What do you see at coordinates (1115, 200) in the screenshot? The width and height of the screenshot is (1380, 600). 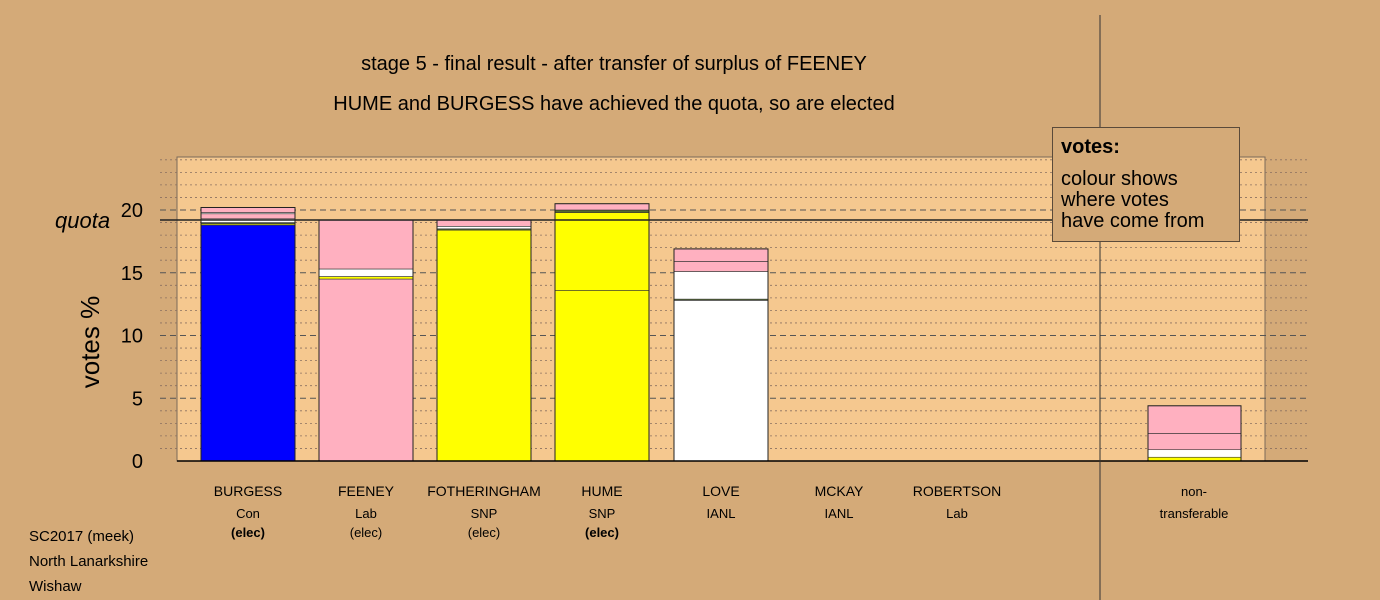 I see `legend-line: where votes` at bounding box center [1115, 200].